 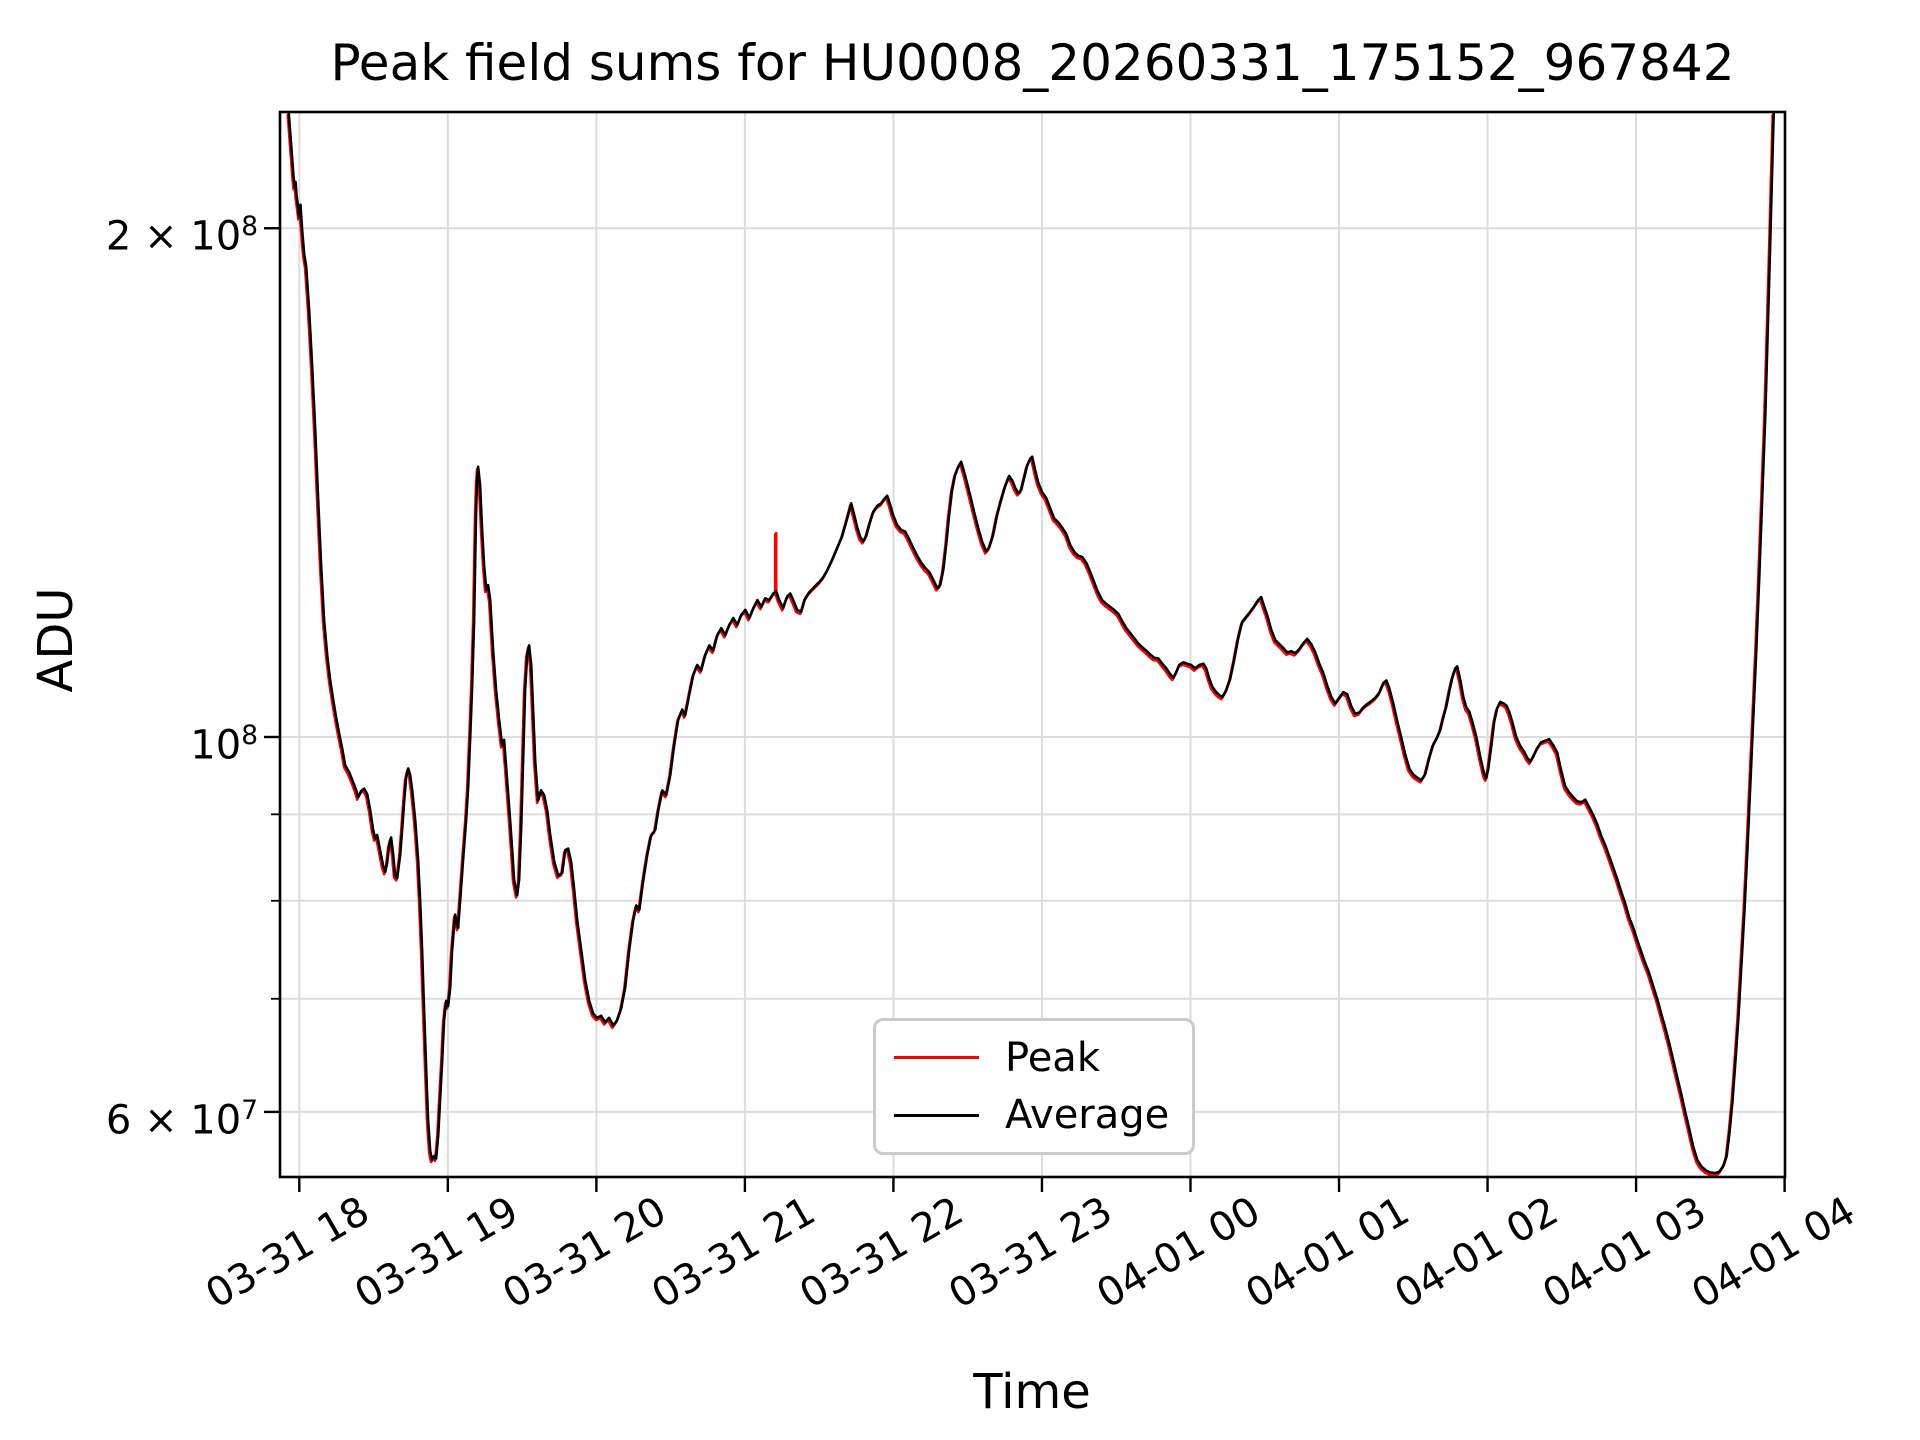 I want to click on legend-line-peak-icon, so click(x=936, y=1058).